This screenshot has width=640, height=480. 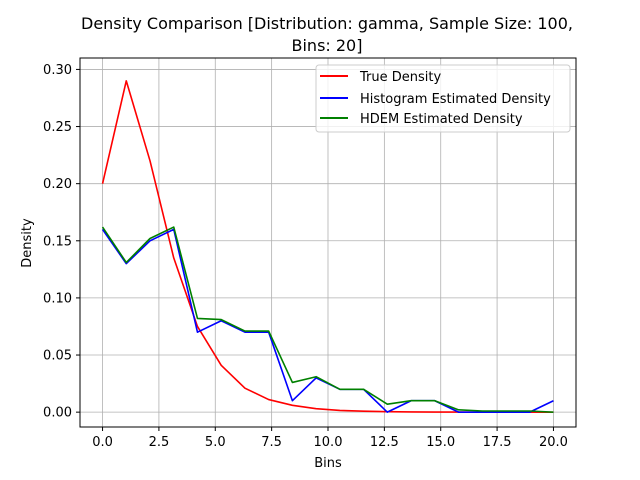 I want to click on x-tick-label: 5.0, so click(x=215, y=442).